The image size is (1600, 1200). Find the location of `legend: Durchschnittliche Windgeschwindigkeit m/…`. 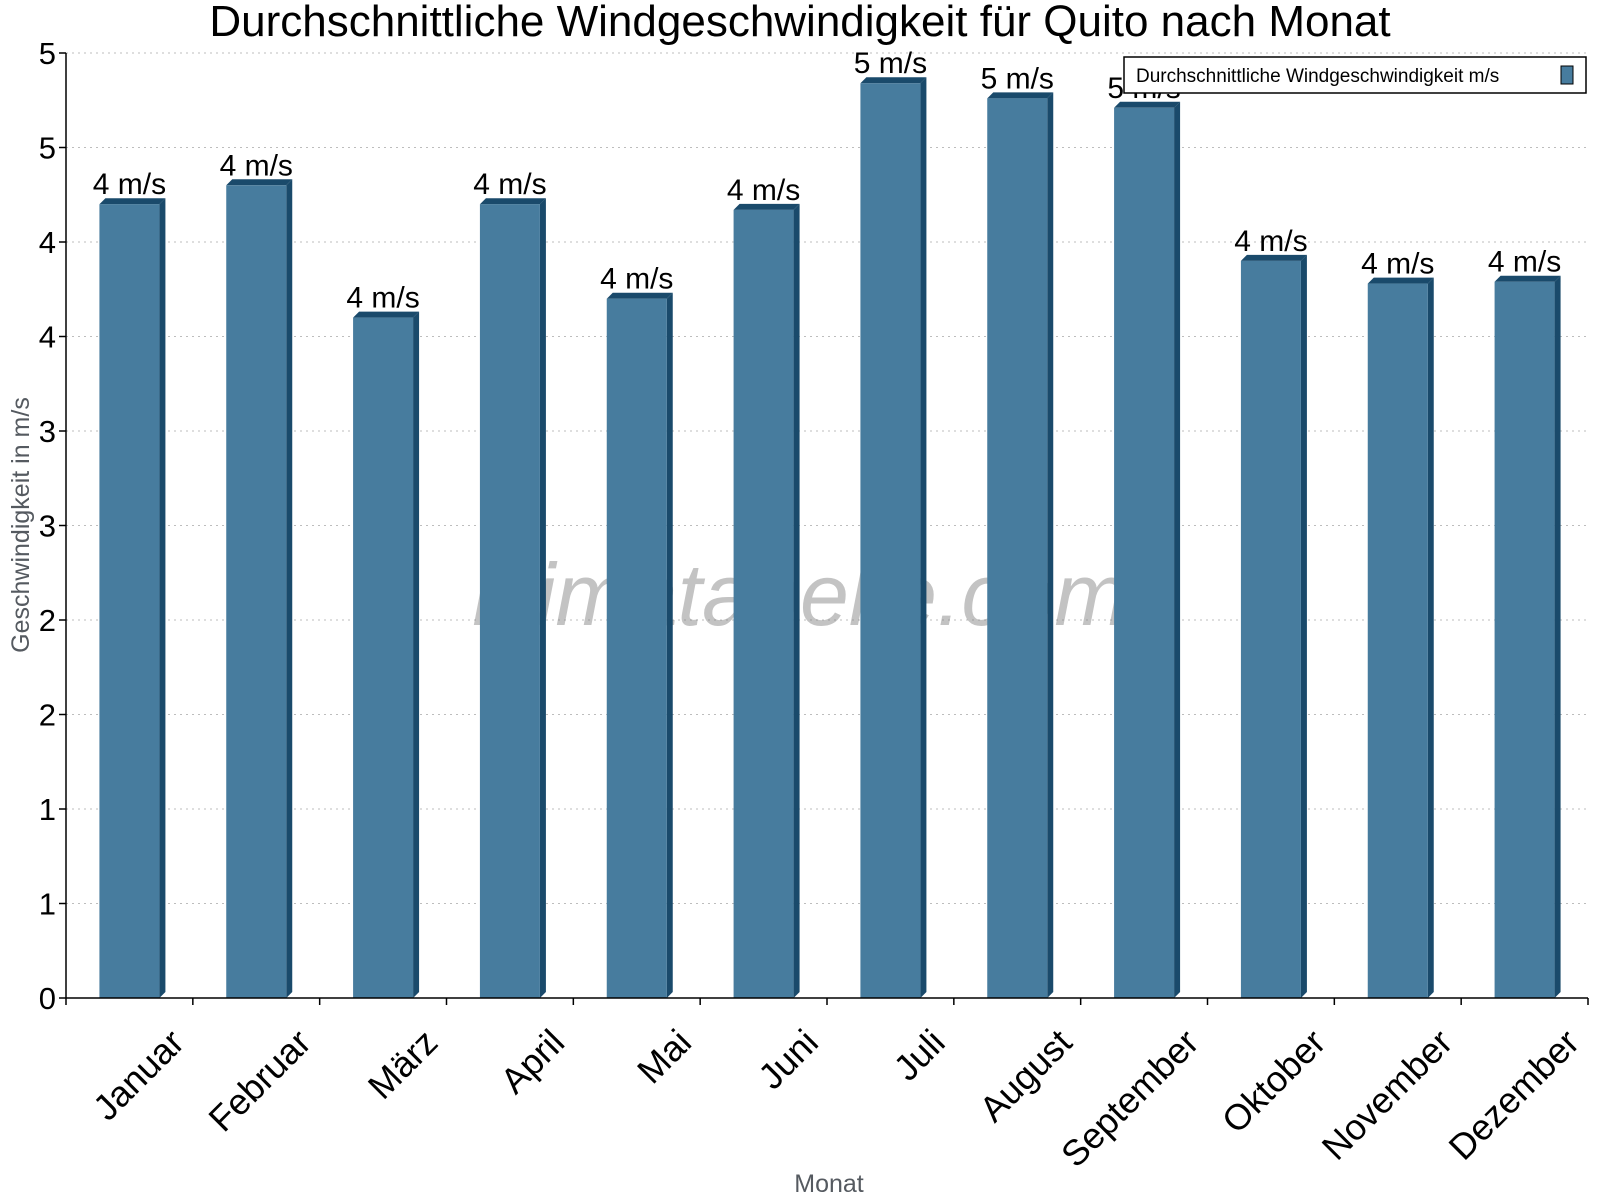

legend: Durchschnittliche Windgeschwindigkeit m/… is located at coordinates (1355, 75).